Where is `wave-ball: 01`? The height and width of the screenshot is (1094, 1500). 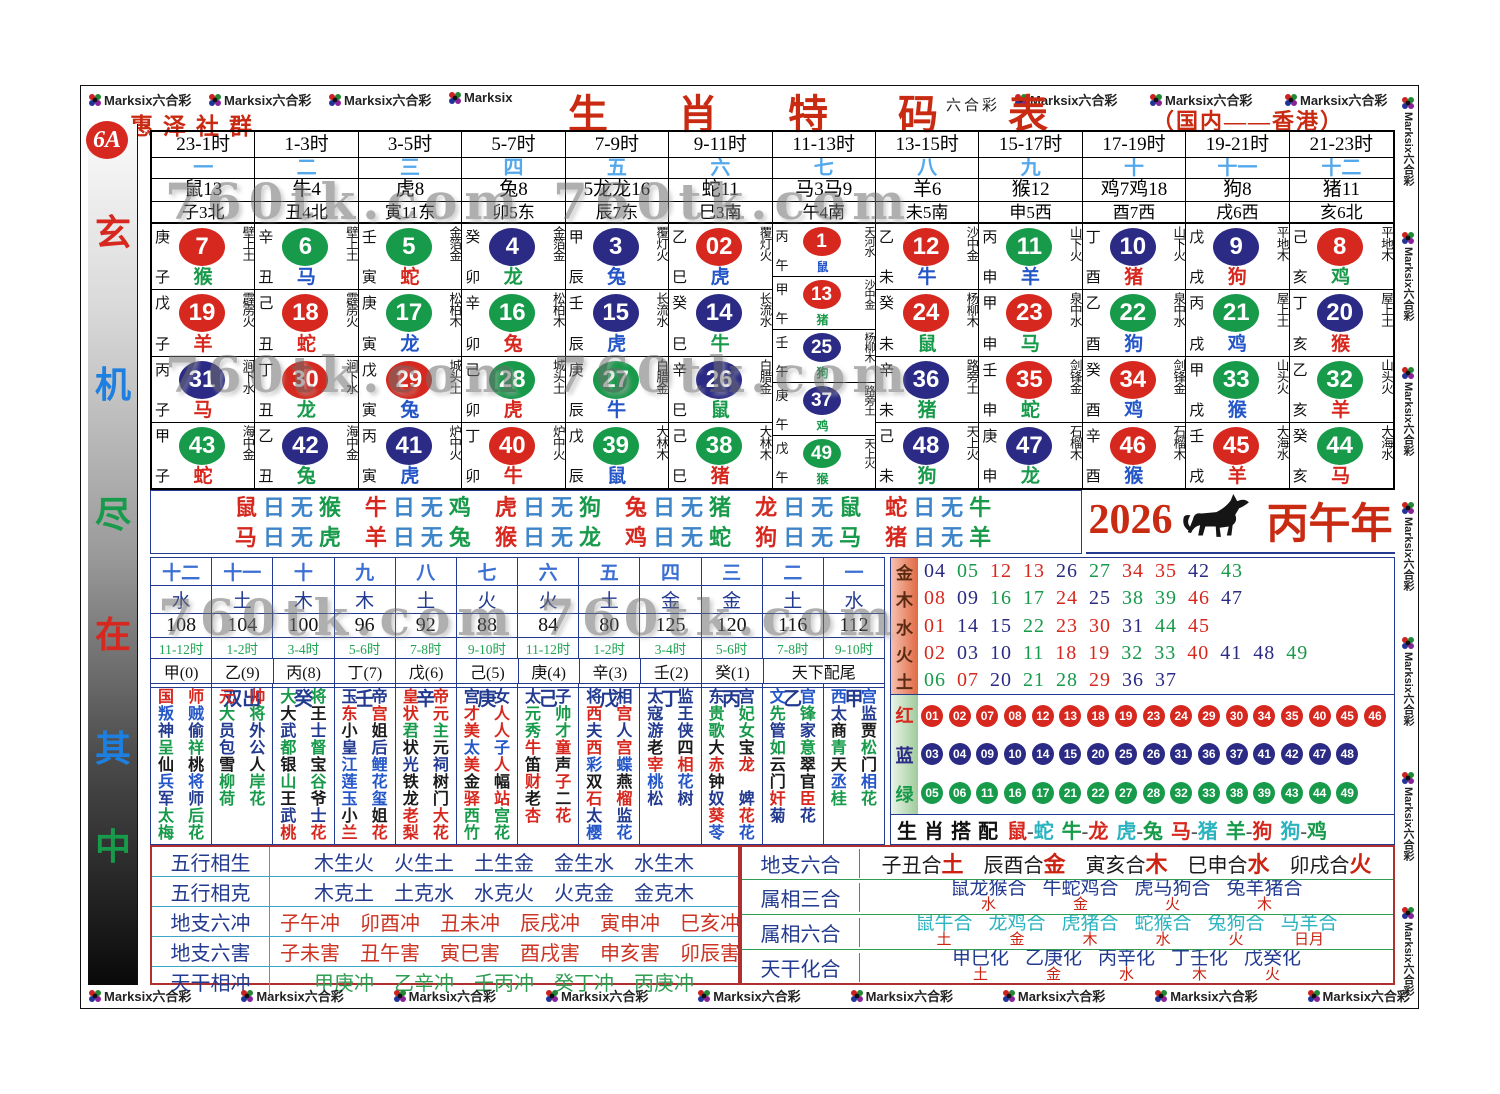
wave-ball: 01 is located at coordinates (932, 716).